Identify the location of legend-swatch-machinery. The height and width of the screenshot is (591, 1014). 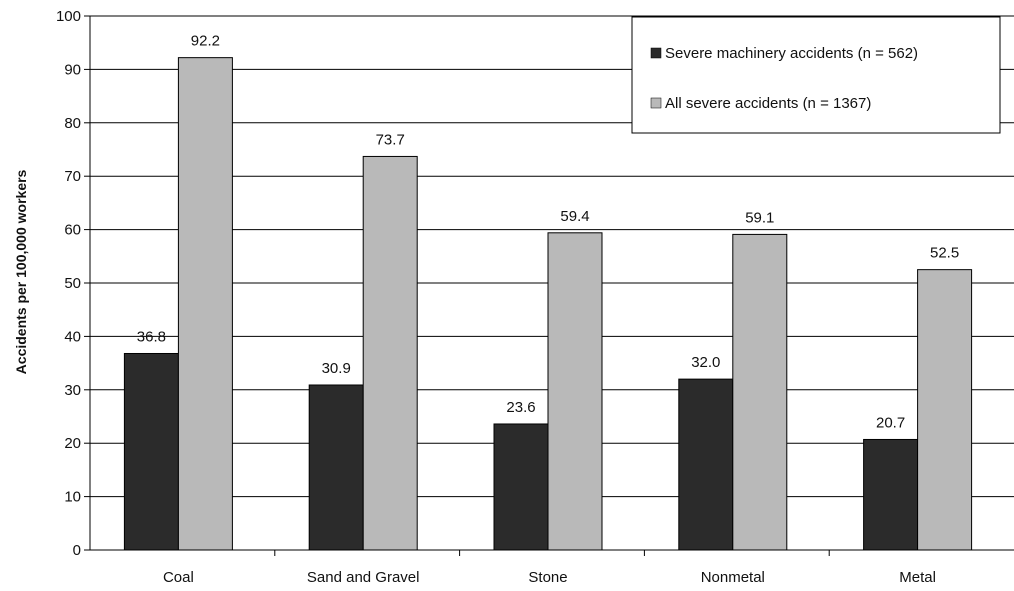
(656, 53).